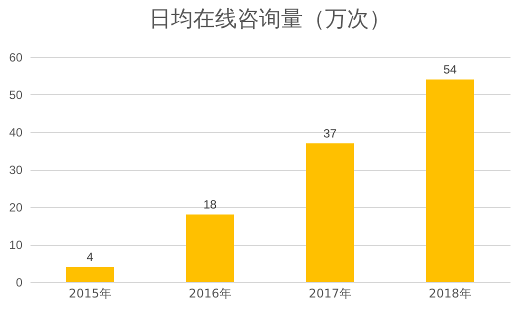 The image size is (529, 323). Describe the element at coordinates (19, 283) in the screenshot. I see `y-tick-label: 0` at that location.